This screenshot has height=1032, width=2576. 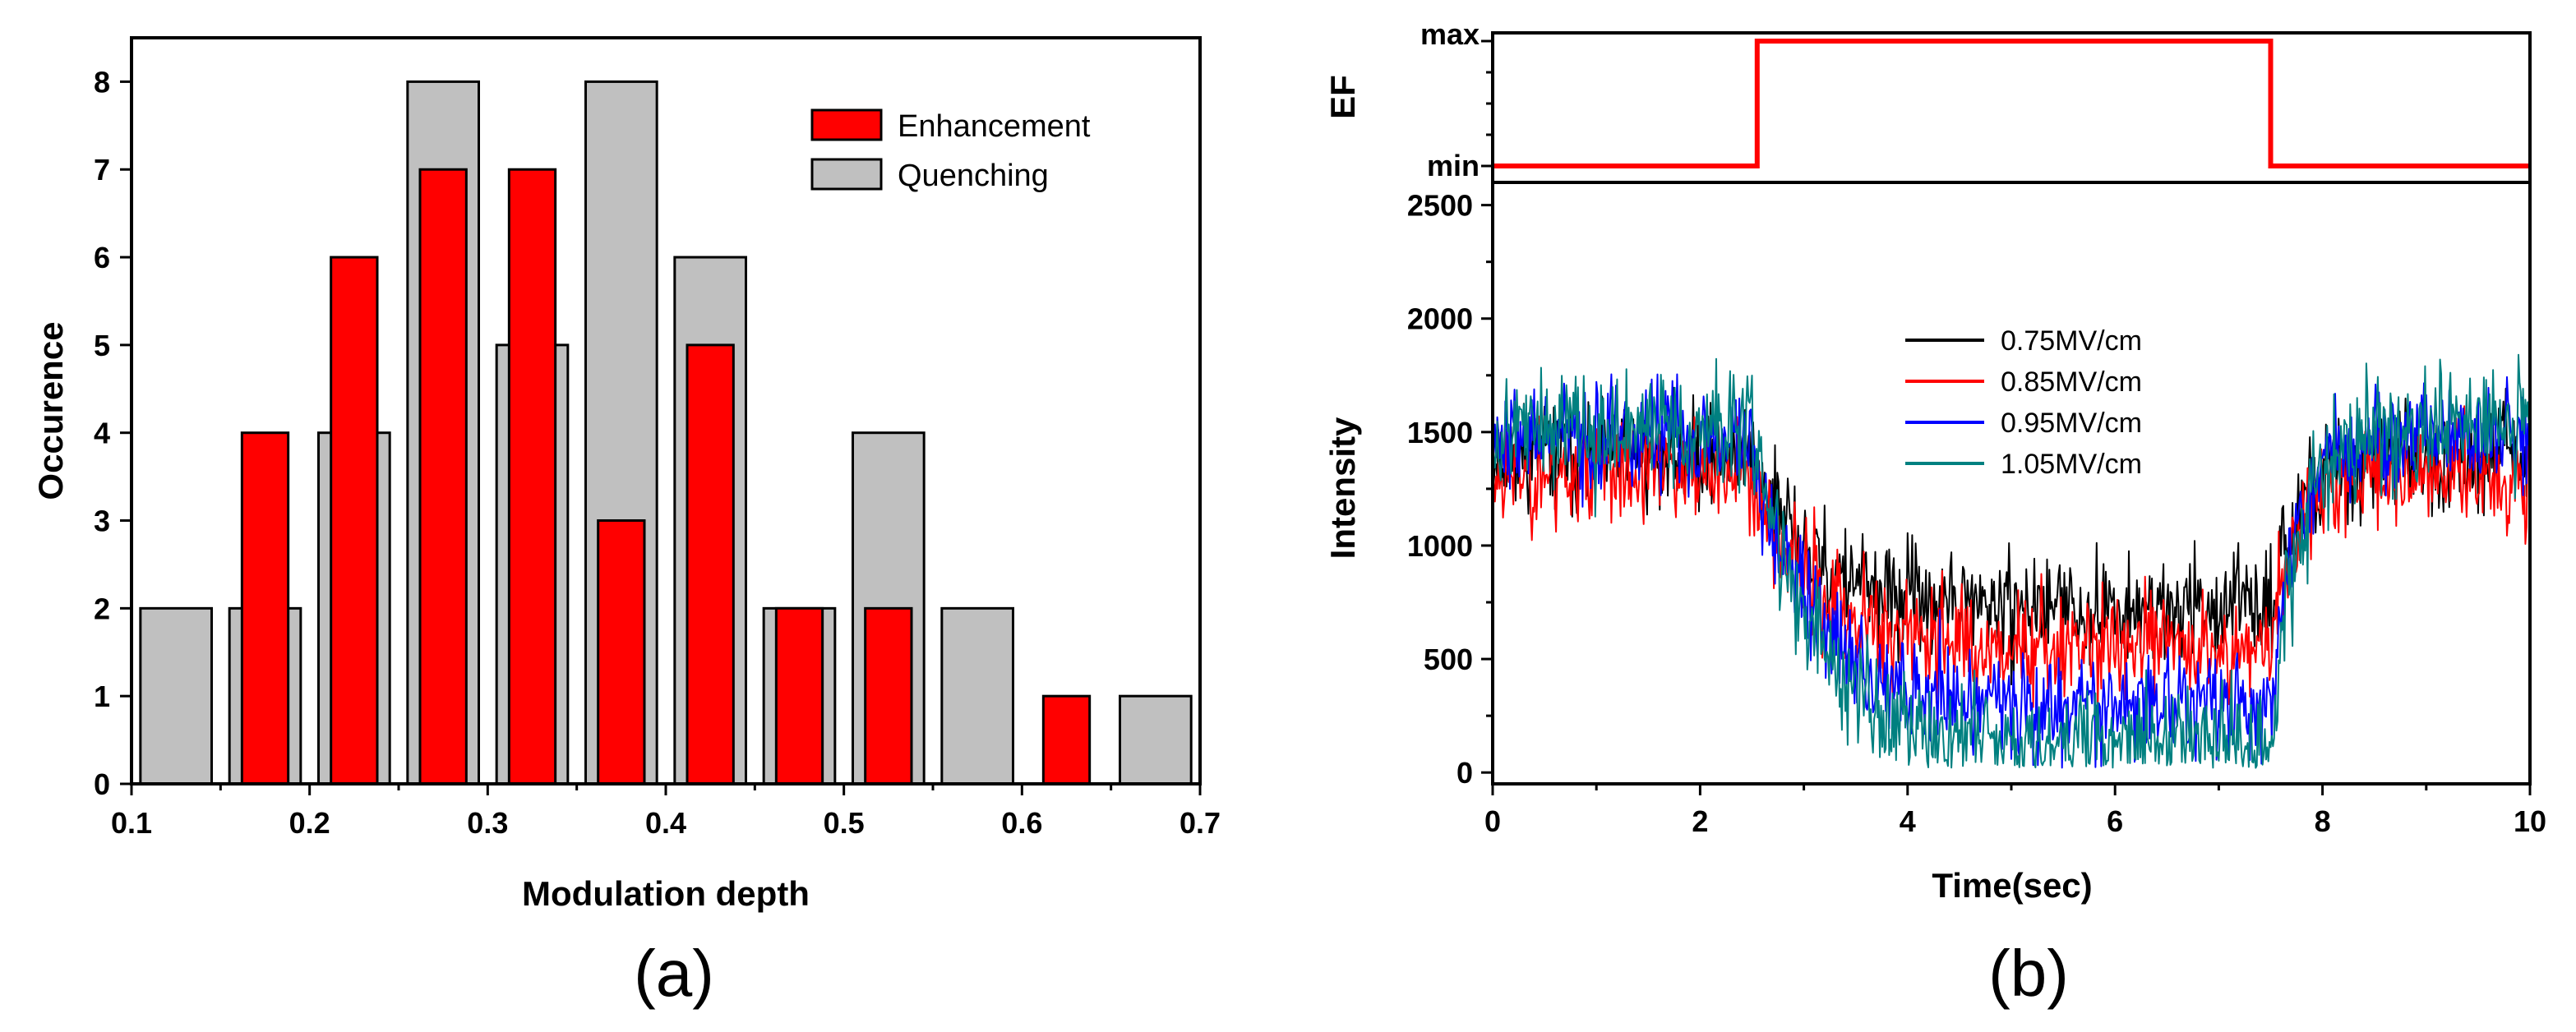 What do you see at coordinates (2071, 464) in the screenshot?
I see `legend-label-b: 1.05MV/cm` at bounding box center [2071, 464].